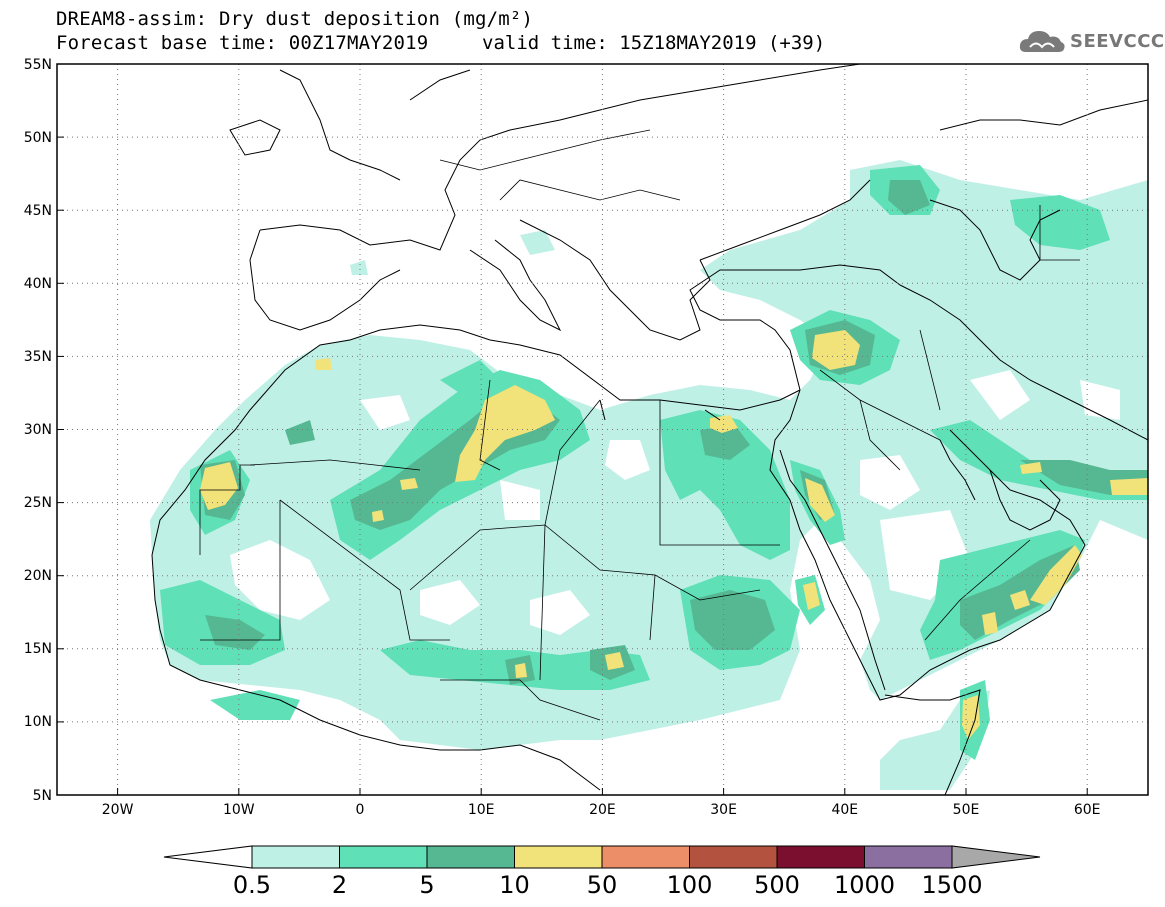 The image size is (1165, 907). What do you see at coordinates (1042, 41) in the screenshot?
I see `cloud-icon` at bounding box center [1042, 41].